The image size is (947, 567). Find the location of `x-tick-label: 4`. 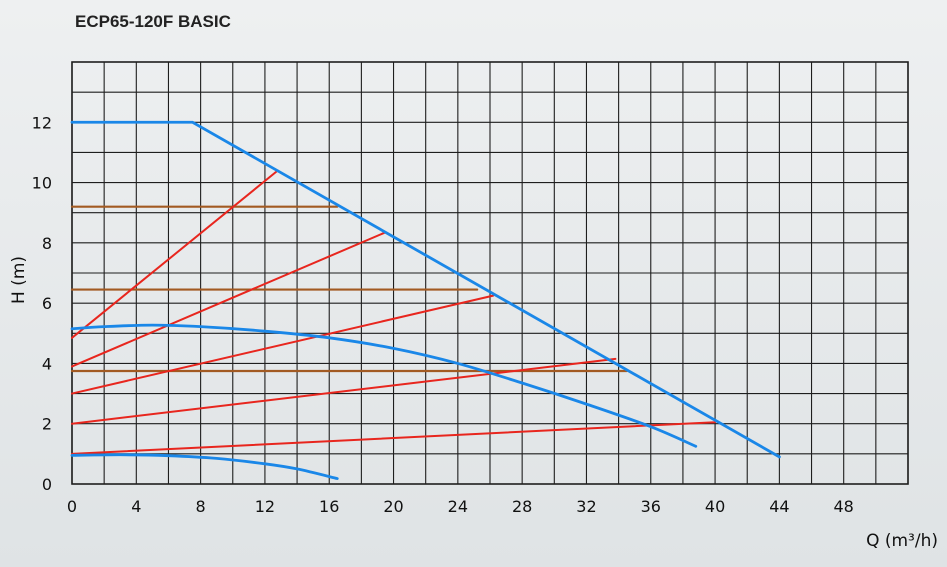

x-tick-label: 4 is located at coordinates (136, 506).